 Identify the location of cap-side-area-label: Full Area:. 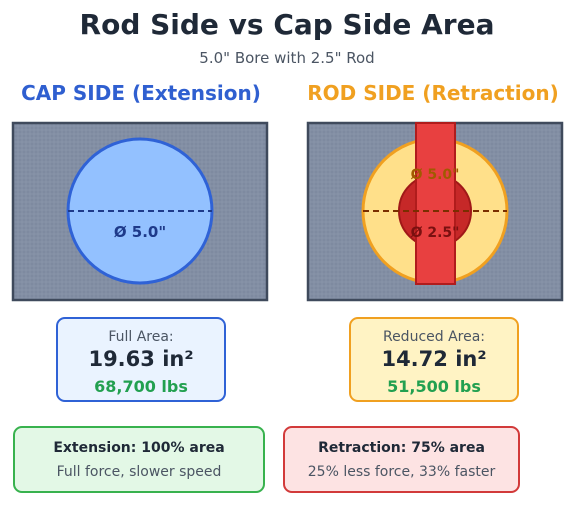
(141, 337).